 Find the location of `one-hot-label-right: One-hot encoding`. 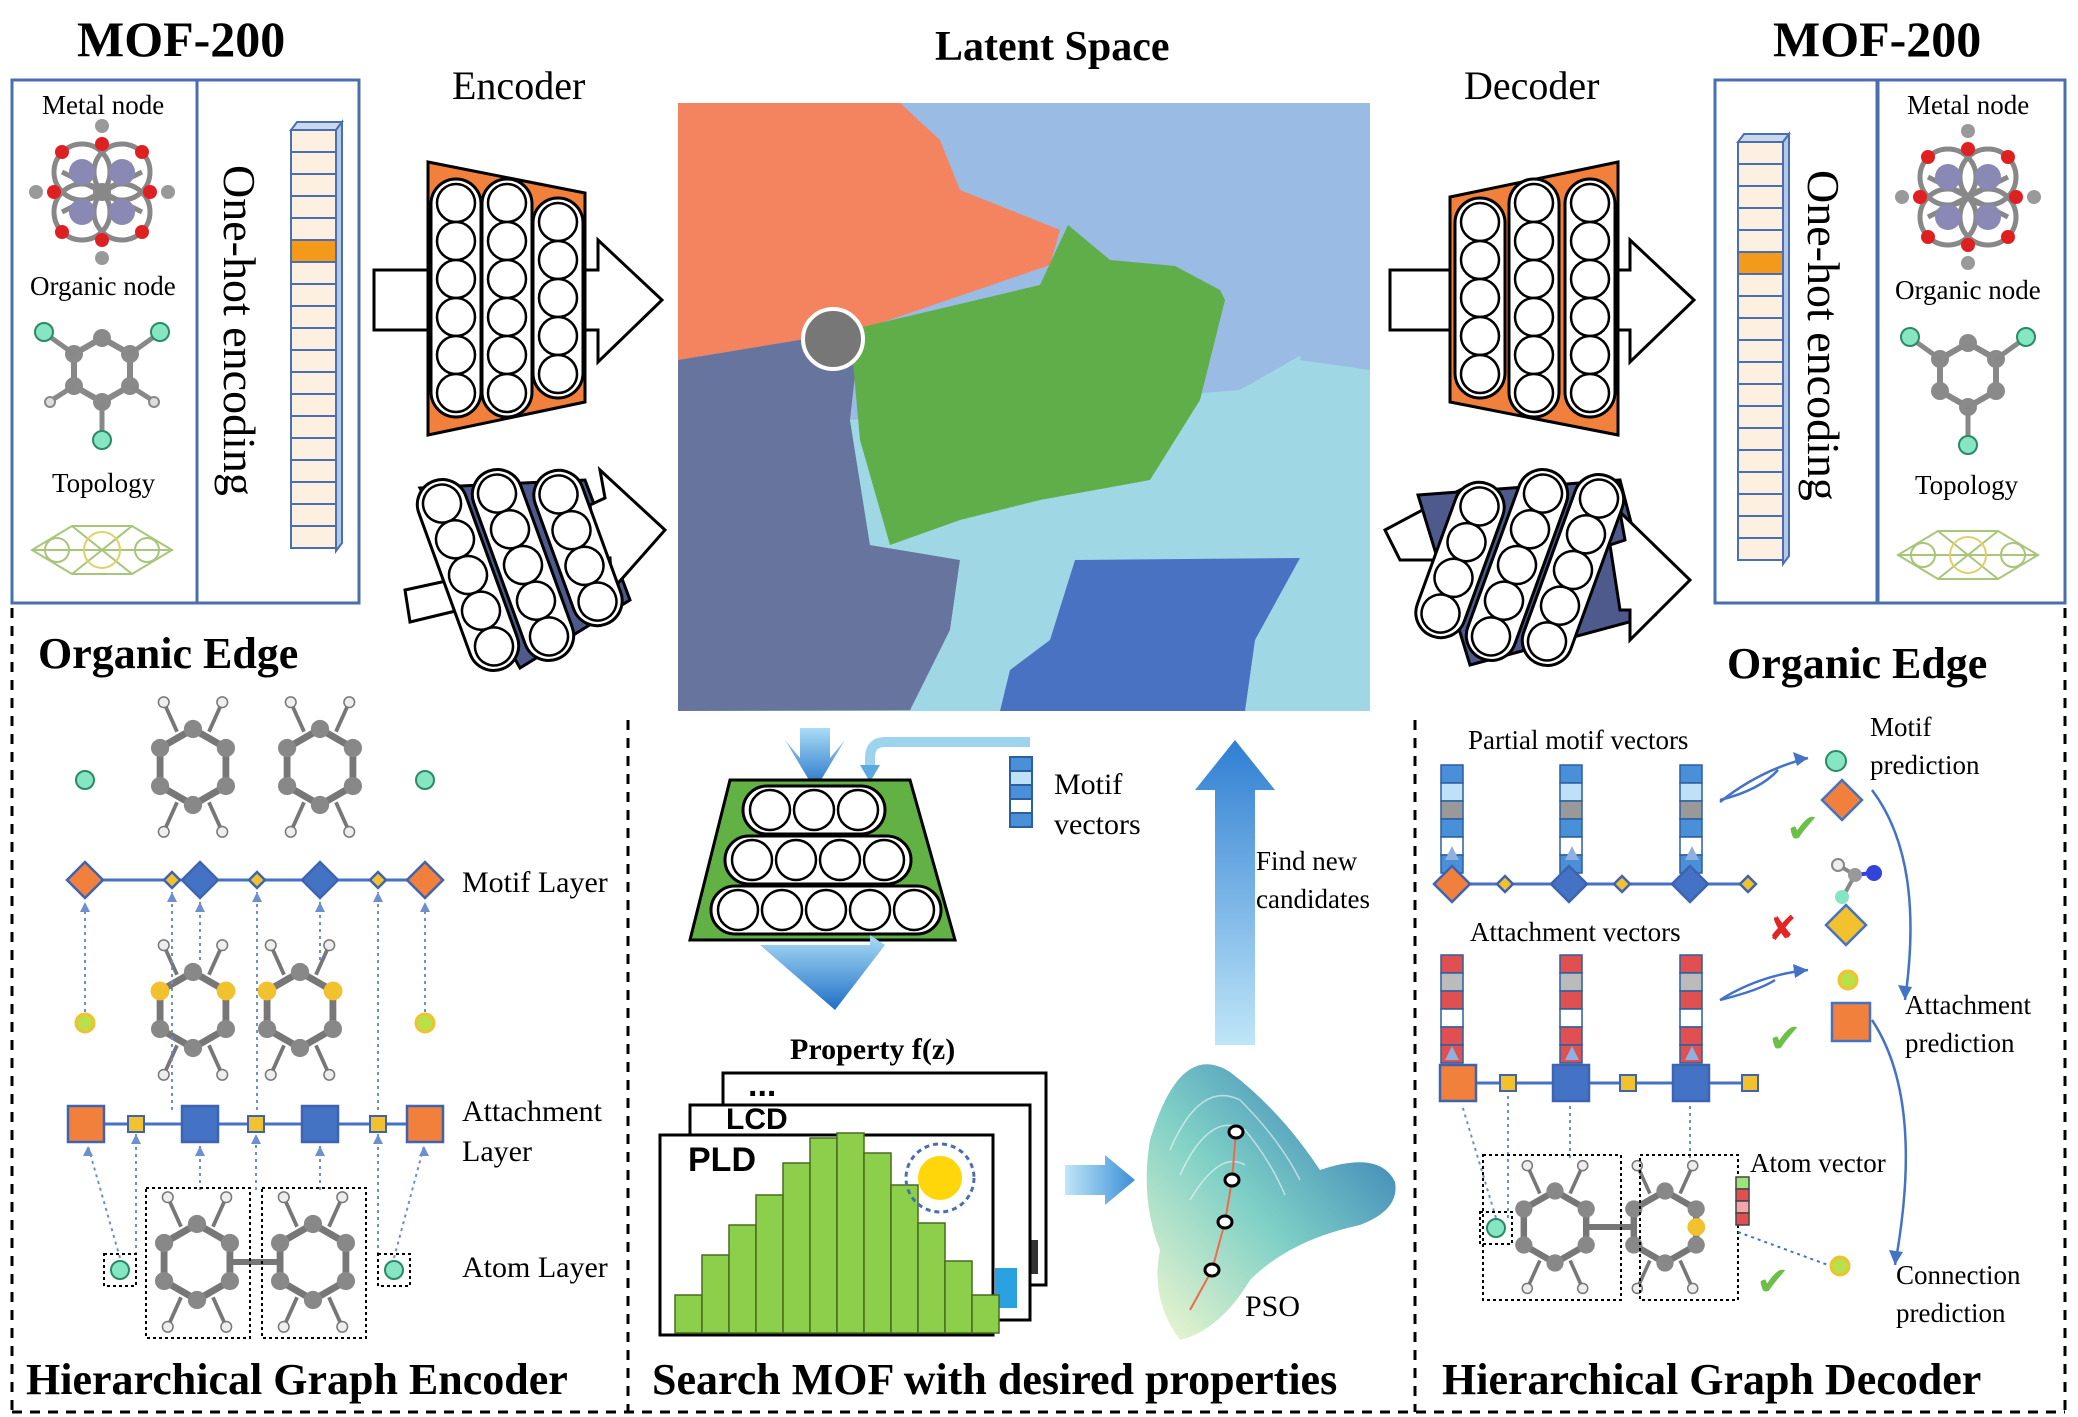

one-hot-label-right: One-hot encoding is located at coordinates (1823, 335).